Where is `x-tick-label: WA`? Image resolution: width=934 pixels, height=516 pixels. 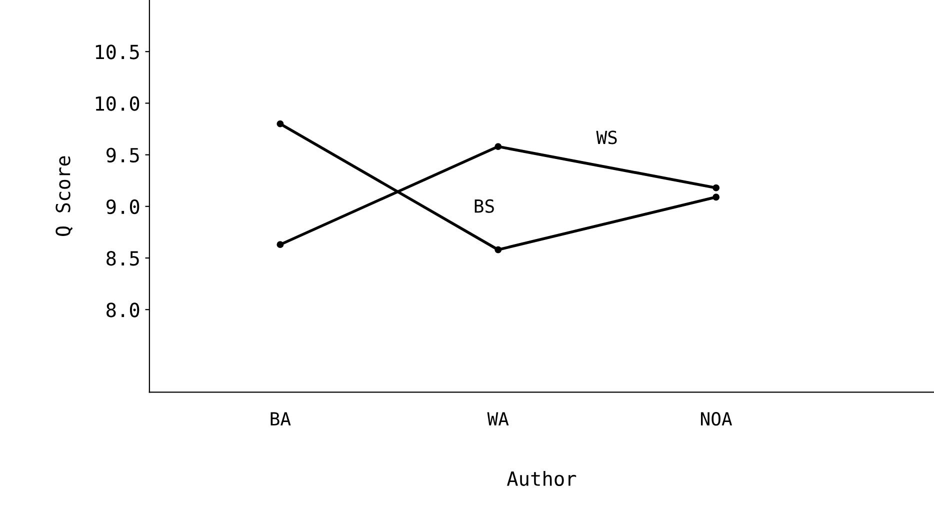 x-tick-label: WA is located at coordinates (498, 419).